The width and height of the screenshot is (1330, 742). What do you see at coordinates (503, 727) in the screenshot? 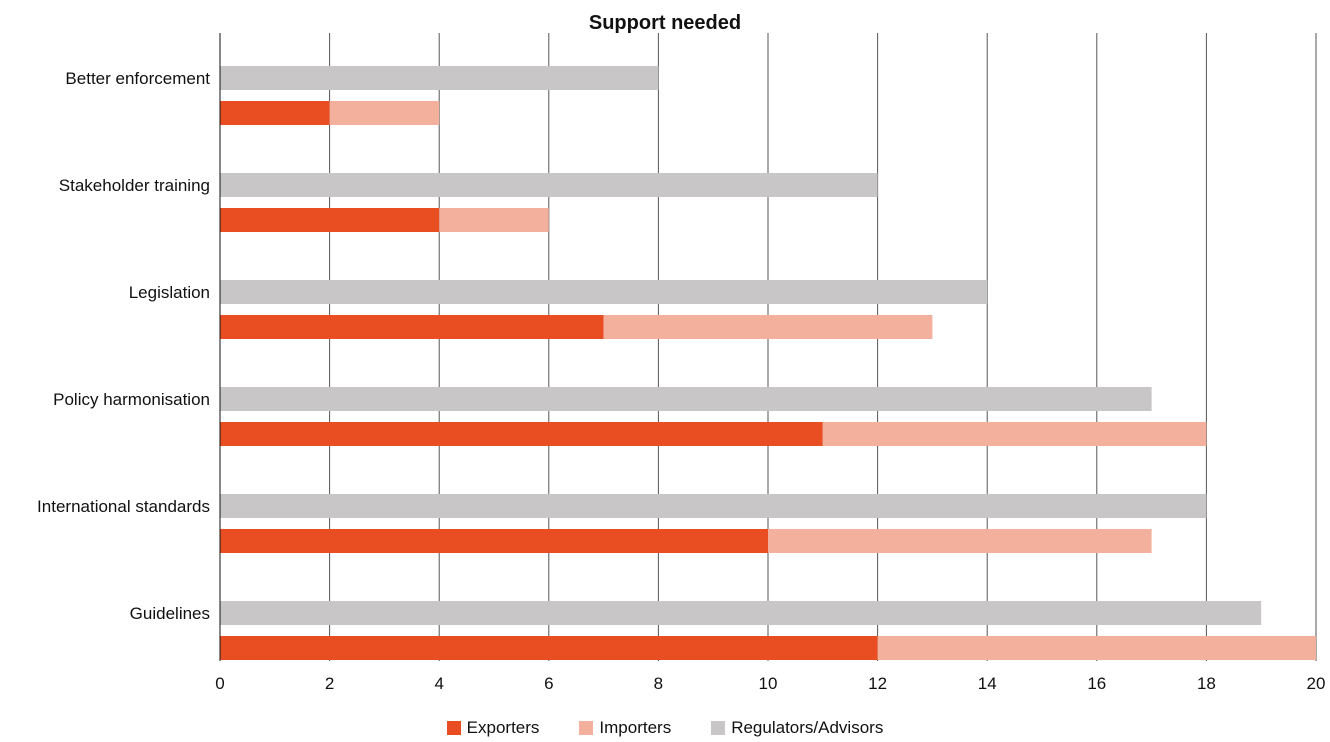
I see `legend-label: Exporters` at bounding box center [503, 727].